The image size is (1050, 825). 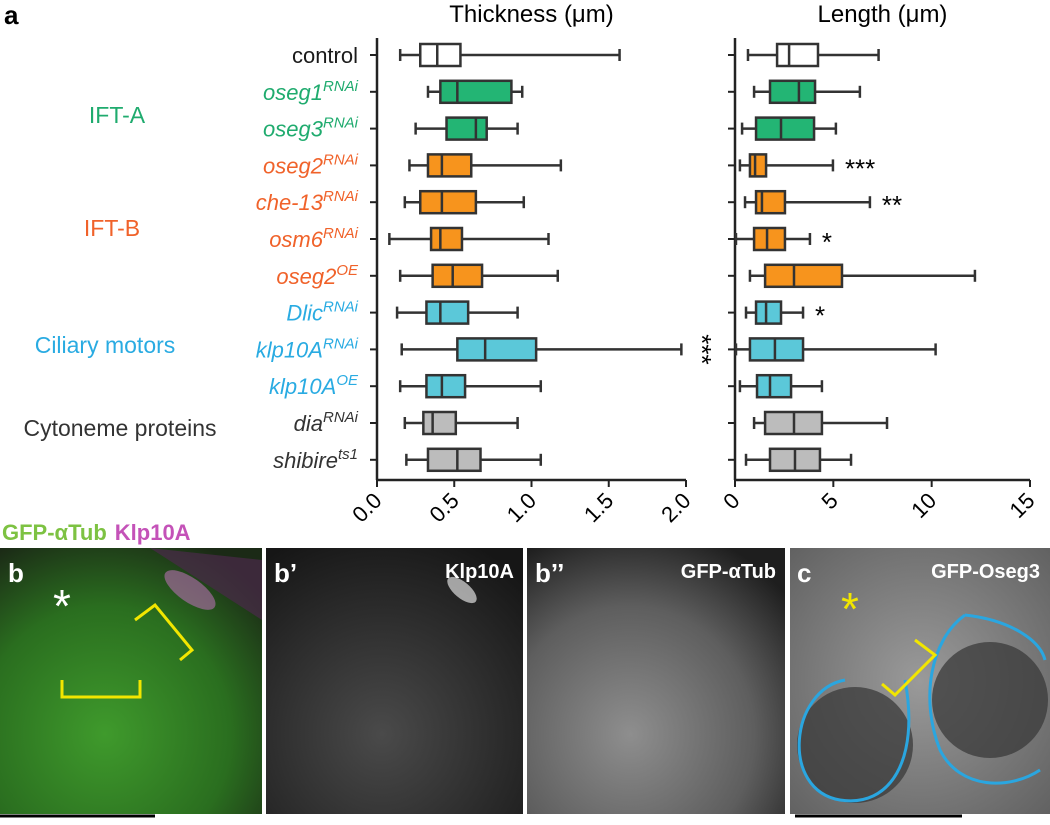 I want to click on category-name: dia, so click(x=308, y=423).